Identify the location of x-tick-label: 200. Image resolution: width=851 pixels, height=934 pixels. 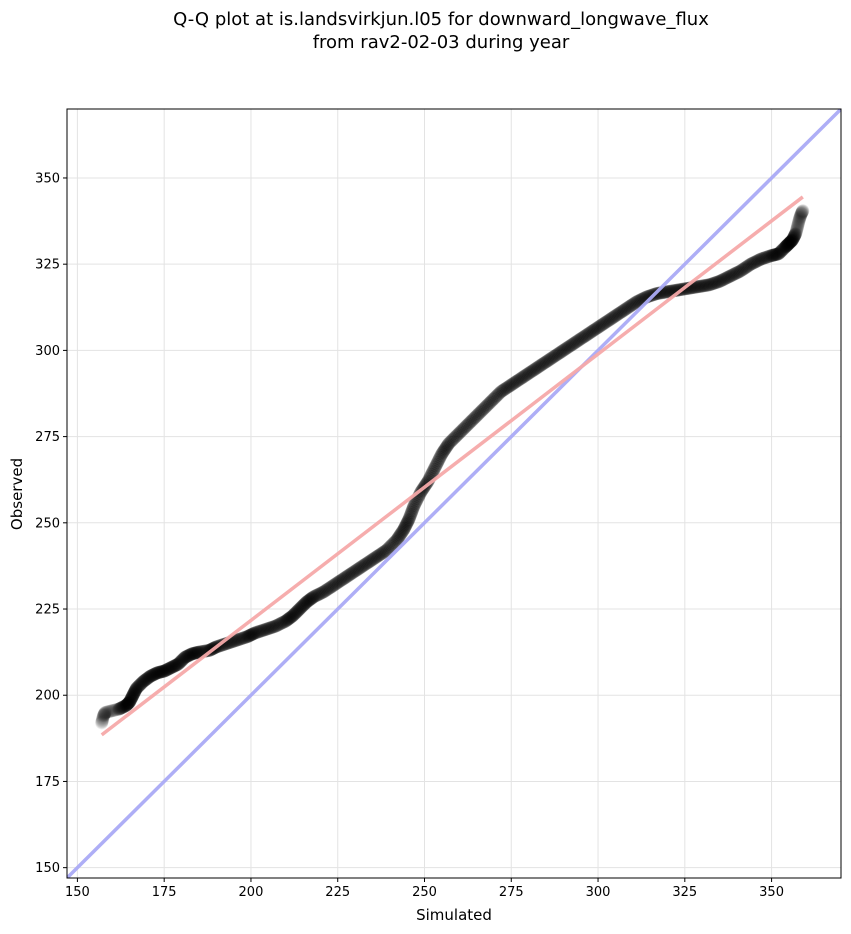
(251, 892).